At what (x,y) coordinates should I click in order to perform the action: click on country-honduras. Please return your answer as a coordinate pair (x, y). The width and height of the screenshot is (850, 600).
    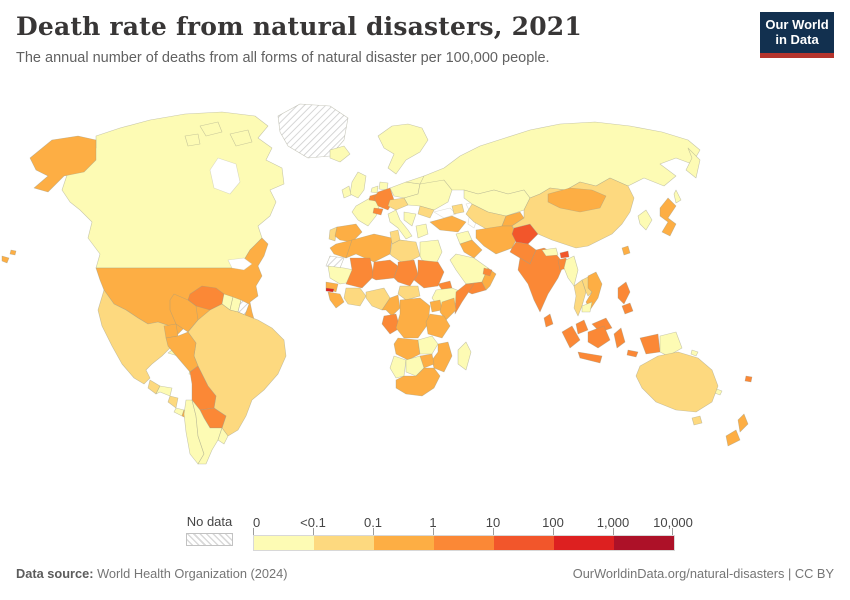
    Looking at the image, I should click on (164, 391).